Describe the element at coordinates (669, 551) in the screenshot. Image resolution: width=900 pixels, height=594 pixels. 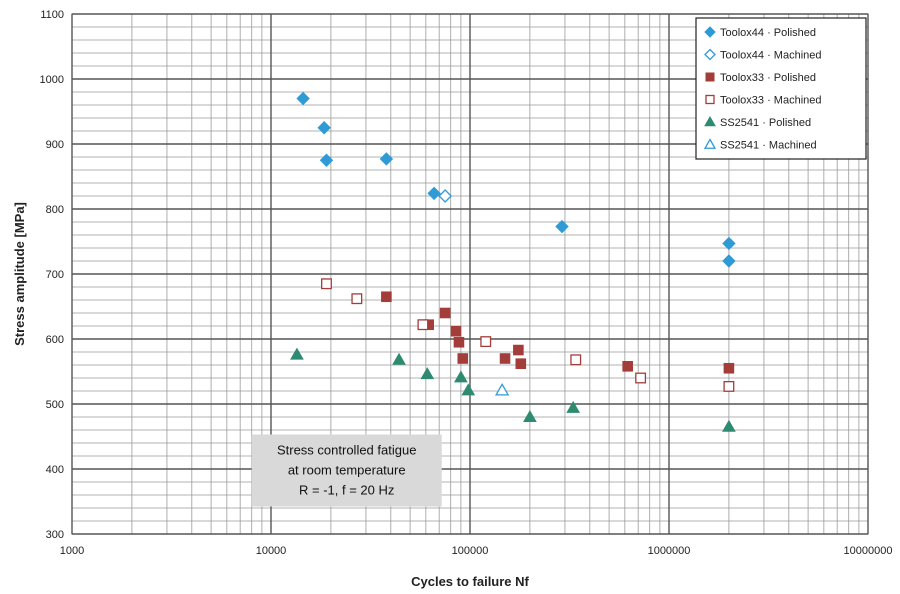
I see `x-tick-label: 1000000` at that location.